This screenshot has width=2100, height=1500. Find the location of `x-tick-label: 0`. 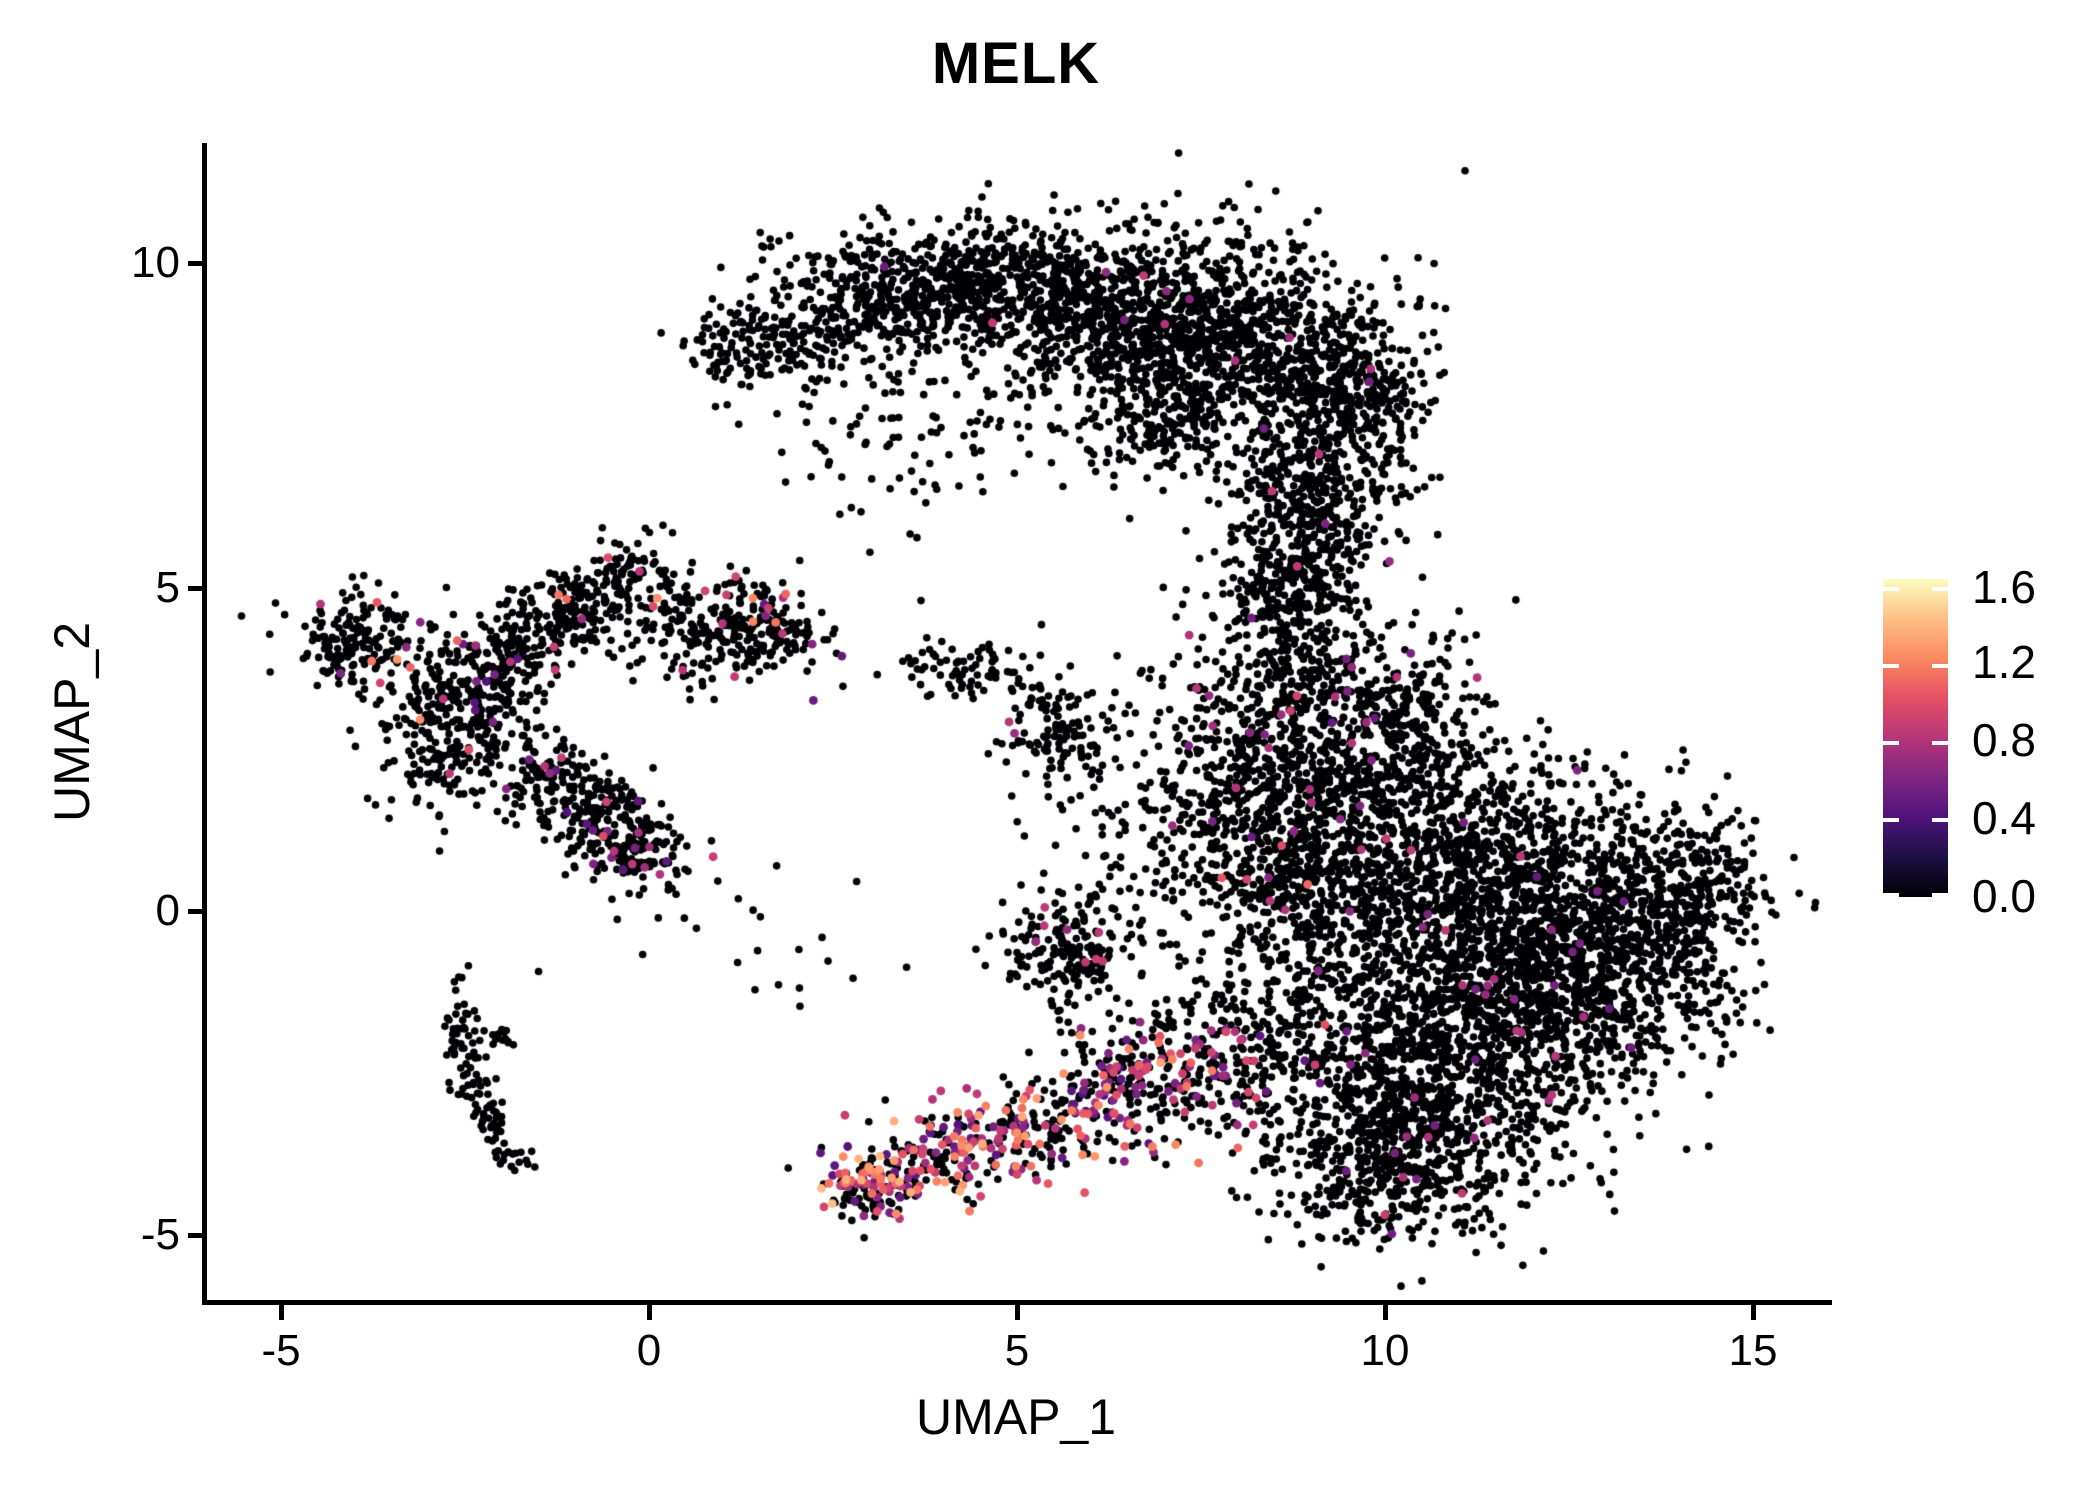

x-tick-label: 0 is located at coordinates (649, 1350).